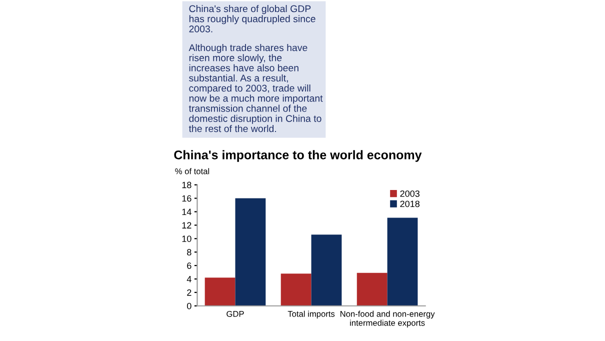 The height and width of the screenshot is (341, 605). Describe the element at coordinates (187, 198) in the screenshot. I see `y-tick-label: 16` at that location.